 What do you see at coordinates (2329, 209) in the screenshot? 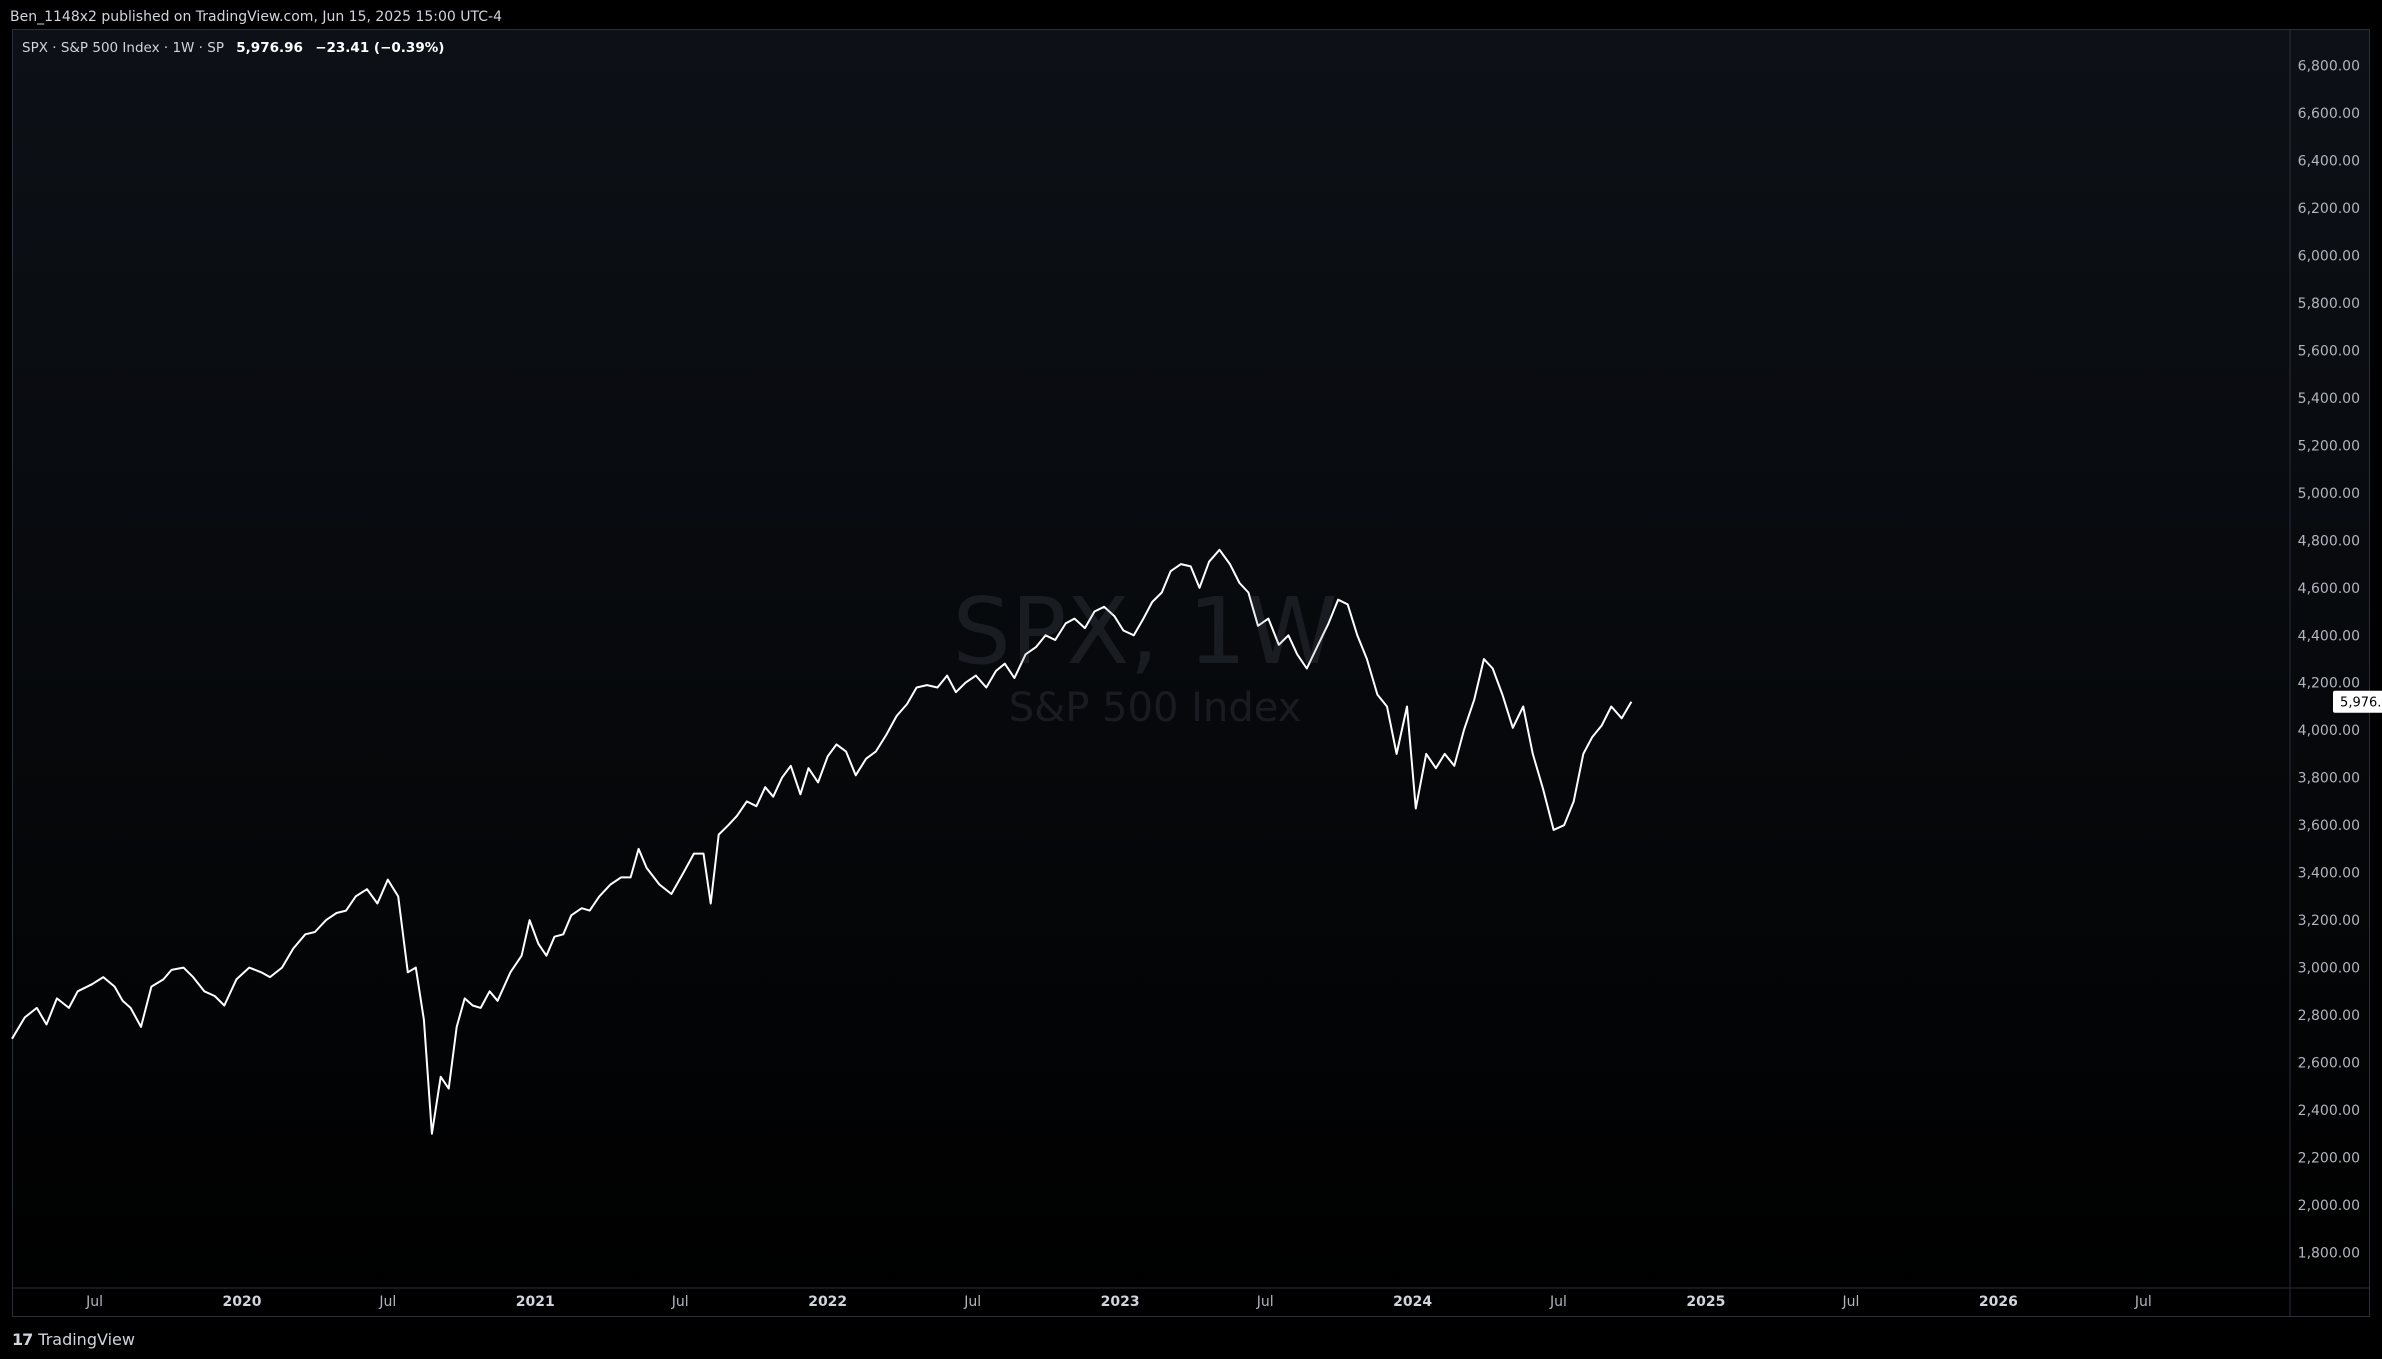
I see `y-tick-label: 6,200.00` at bounding box center [2329, 209].